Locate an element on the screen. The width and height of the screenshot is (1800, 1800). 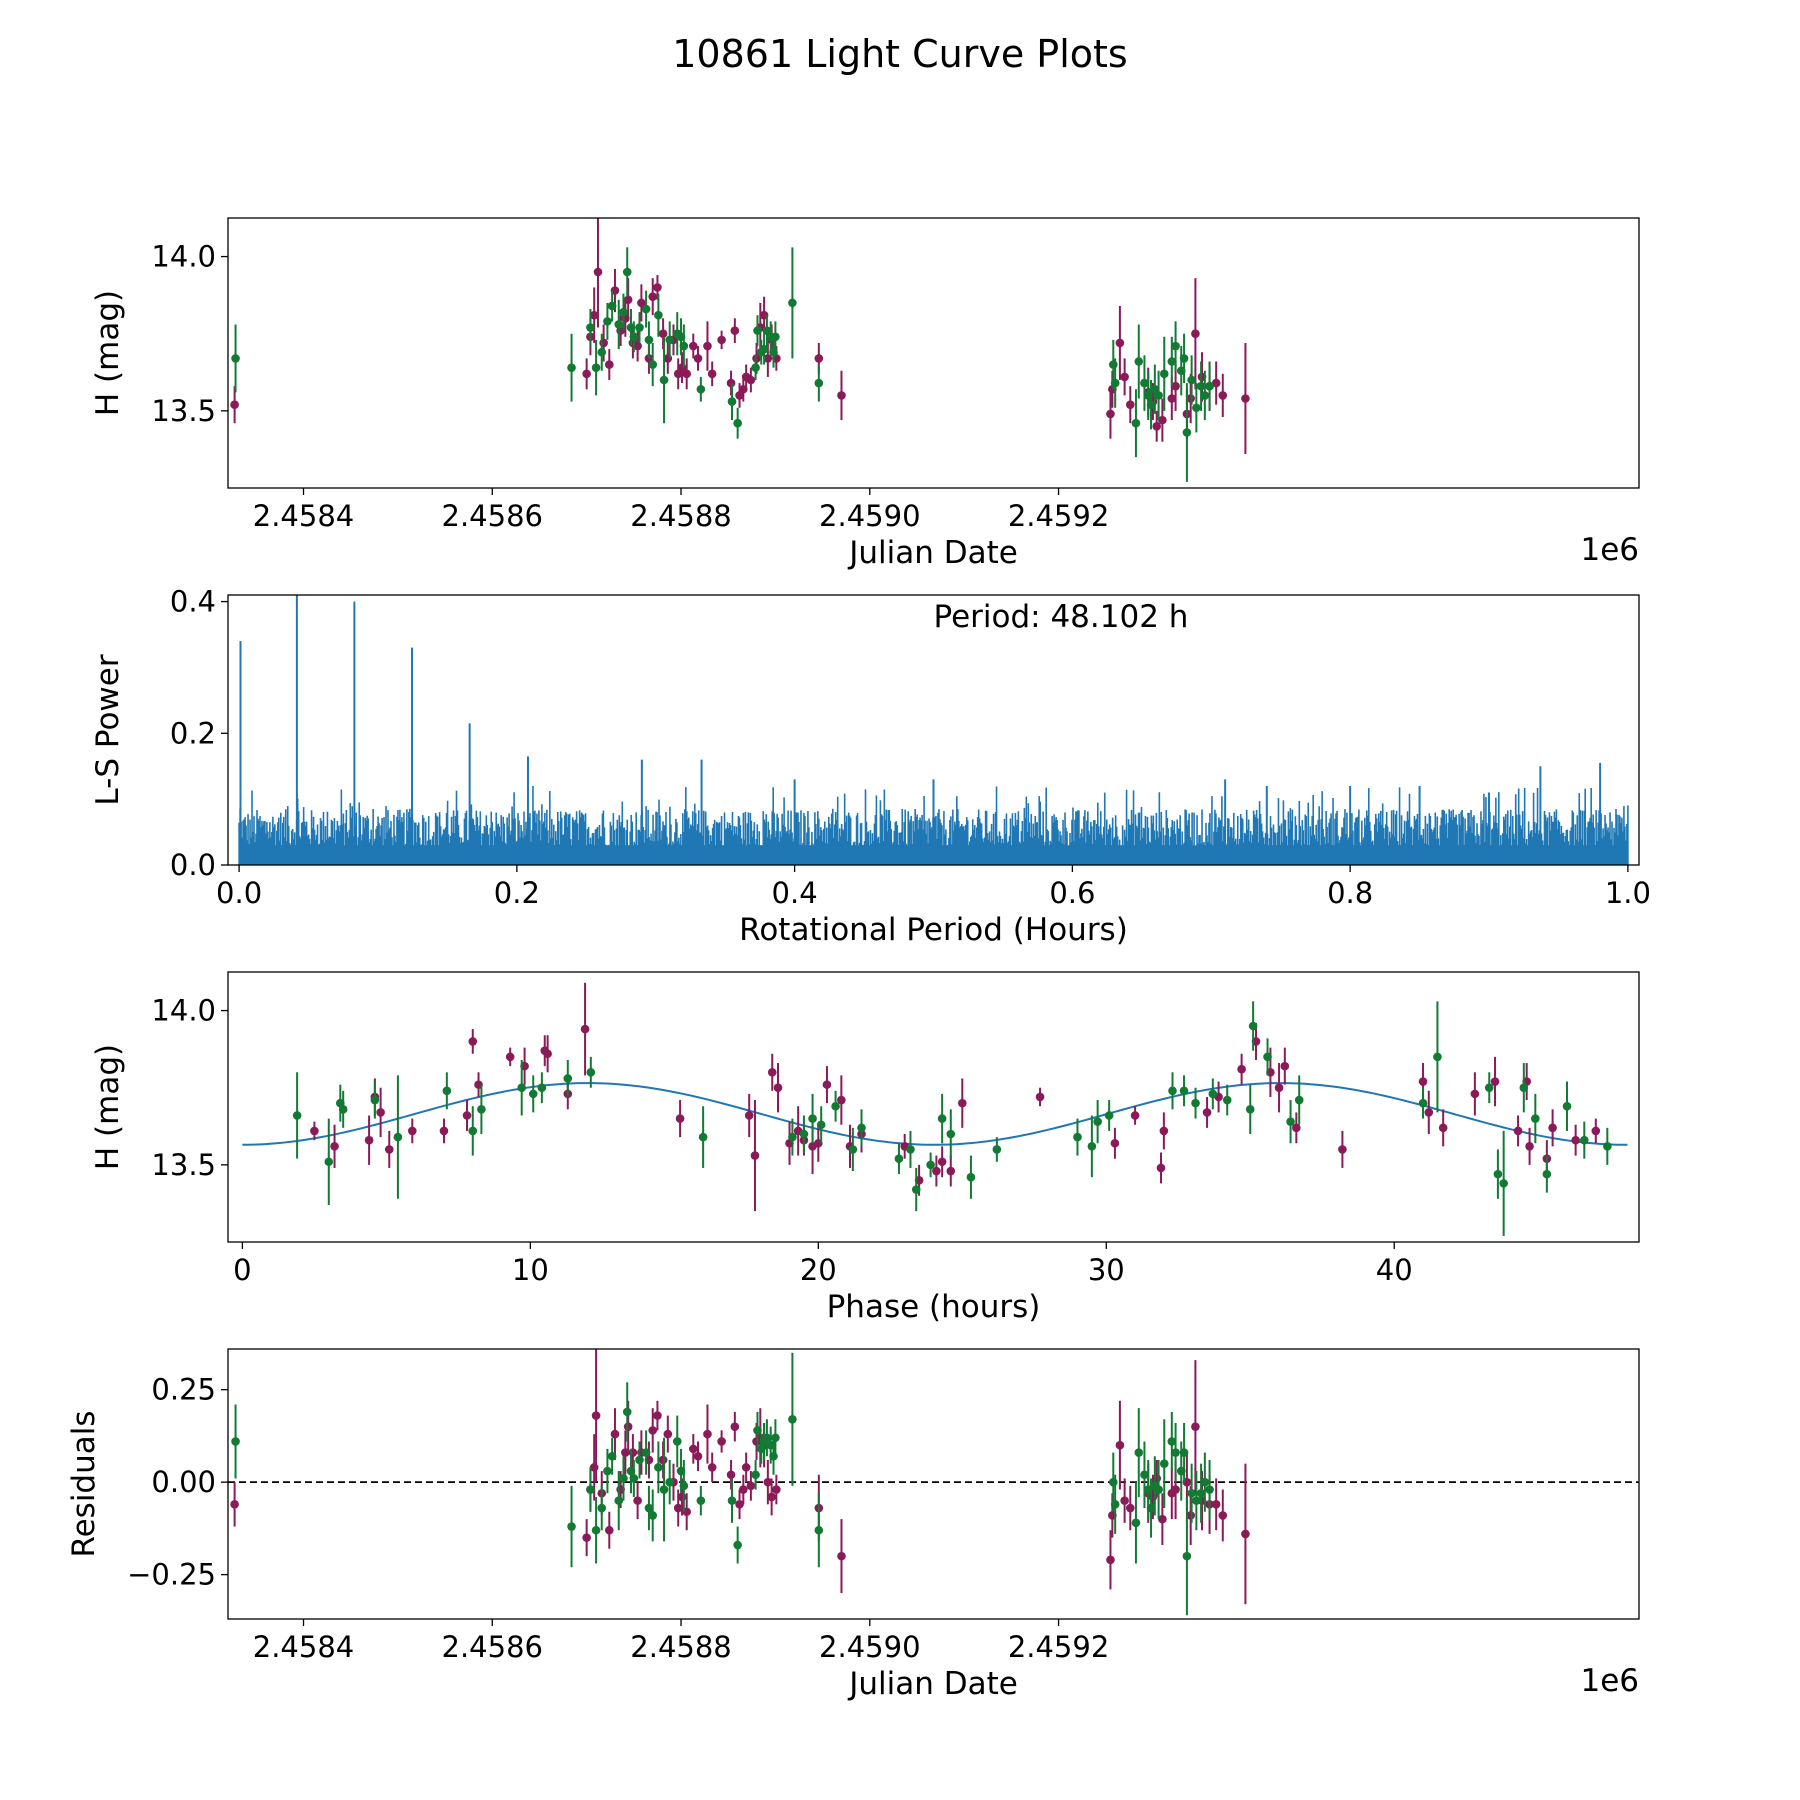
y-axis-label: L-S Power is located at coordinates (108, 729).